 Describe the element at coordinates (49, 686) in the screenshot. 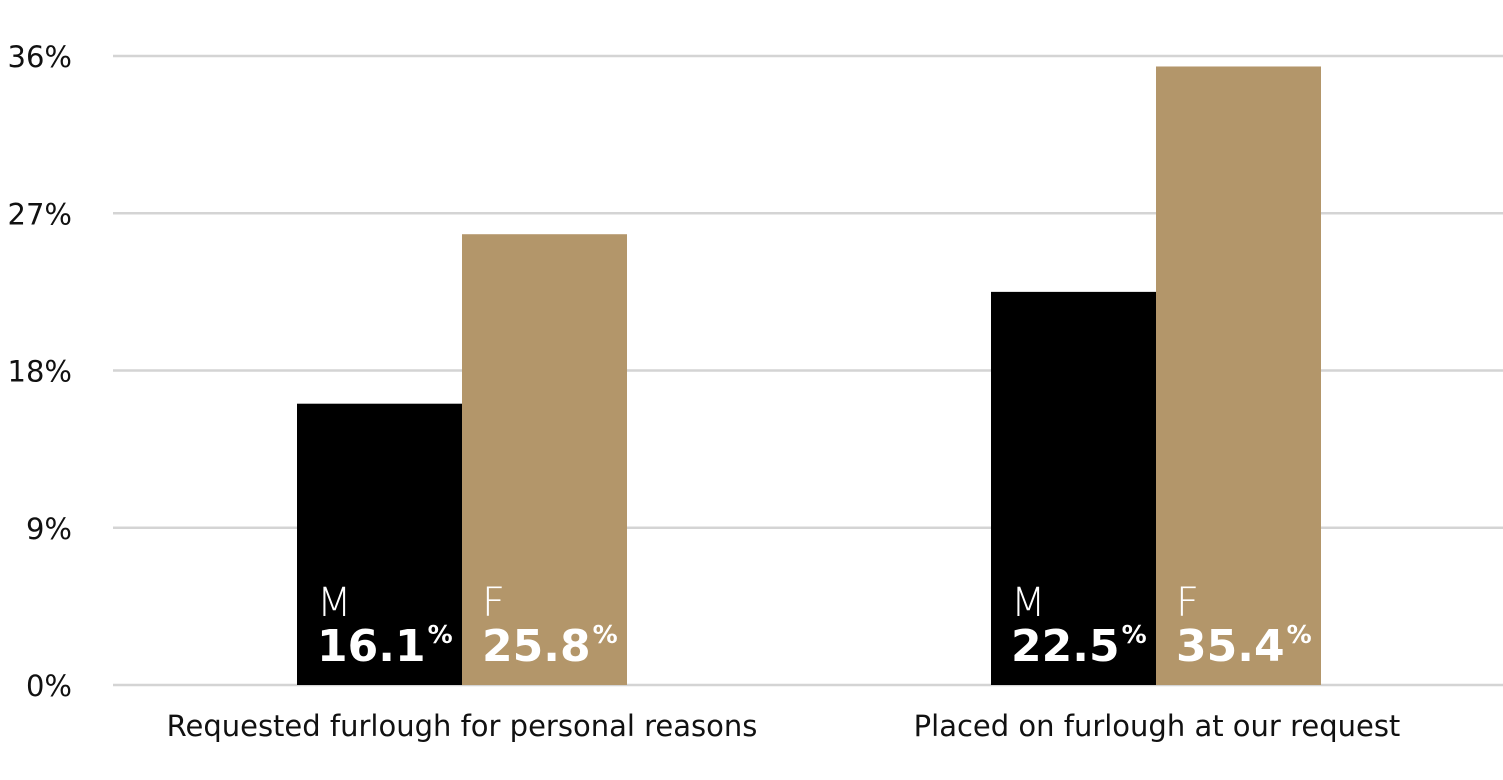

I see `y-tick-label: 0%` at that location.